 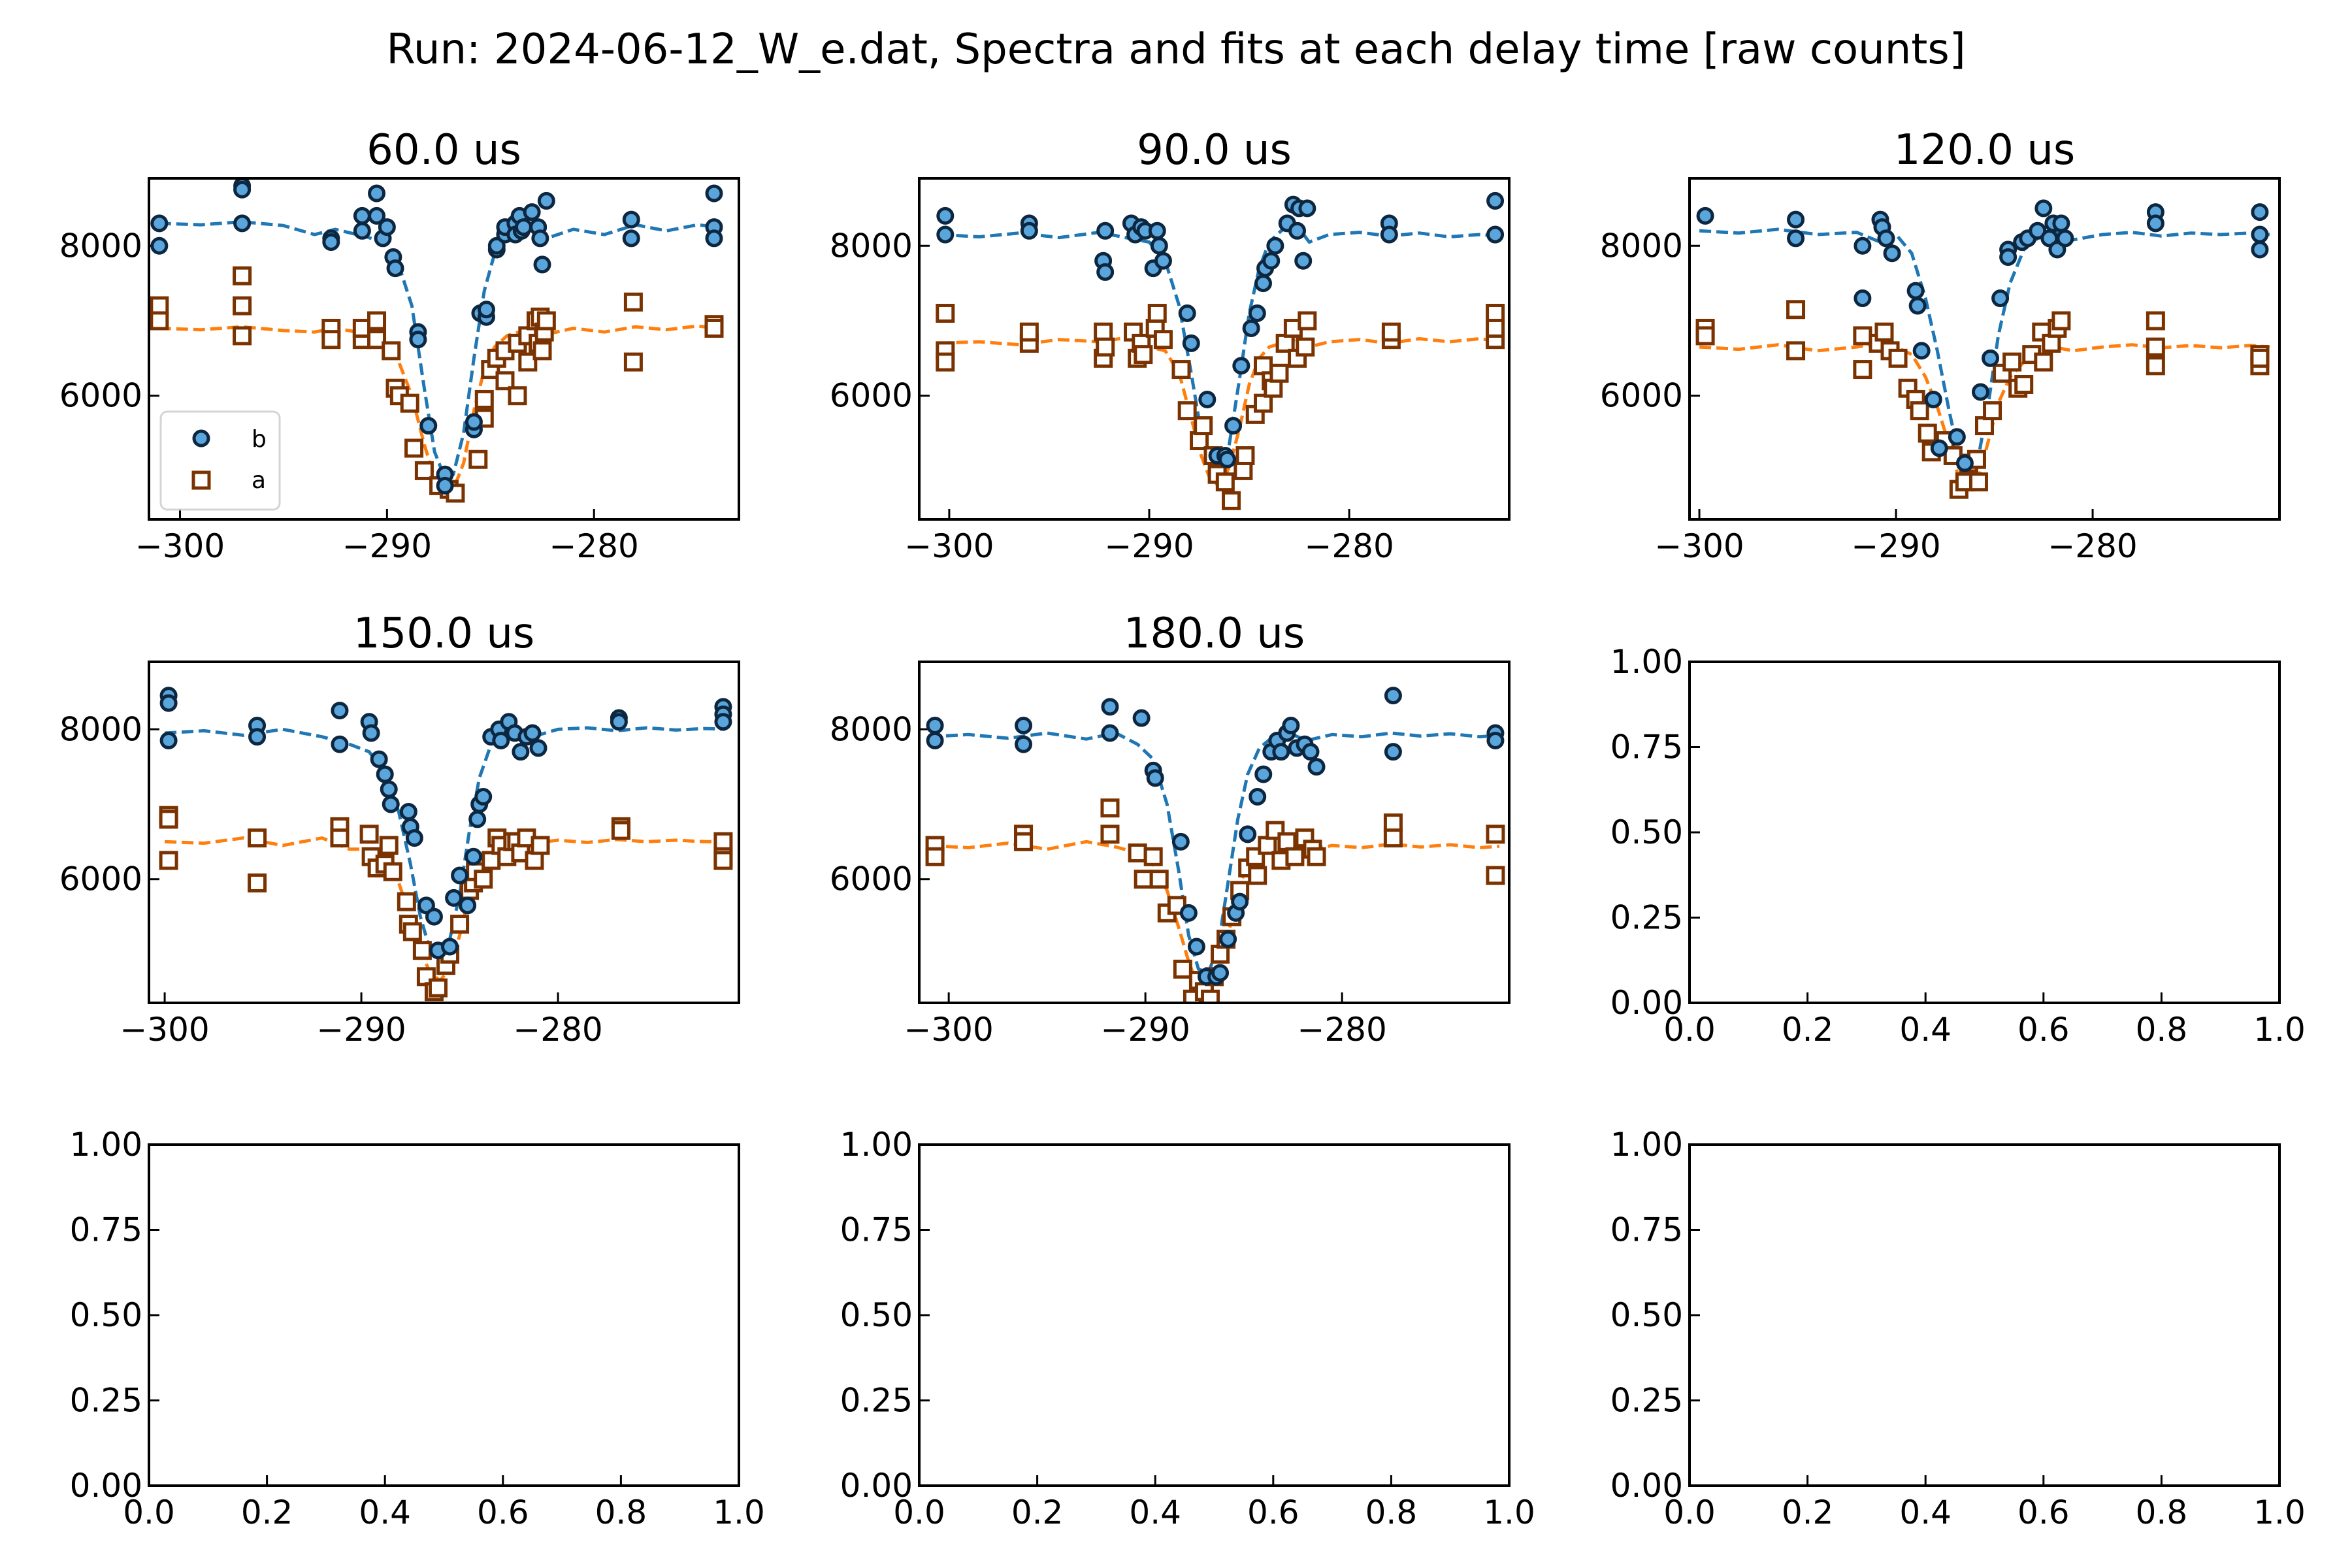 What do you see at coordinates (1925, 1030) in the screenshot?
I see `x-tick-label: 0.4` at bounding box center [1925, 1030].